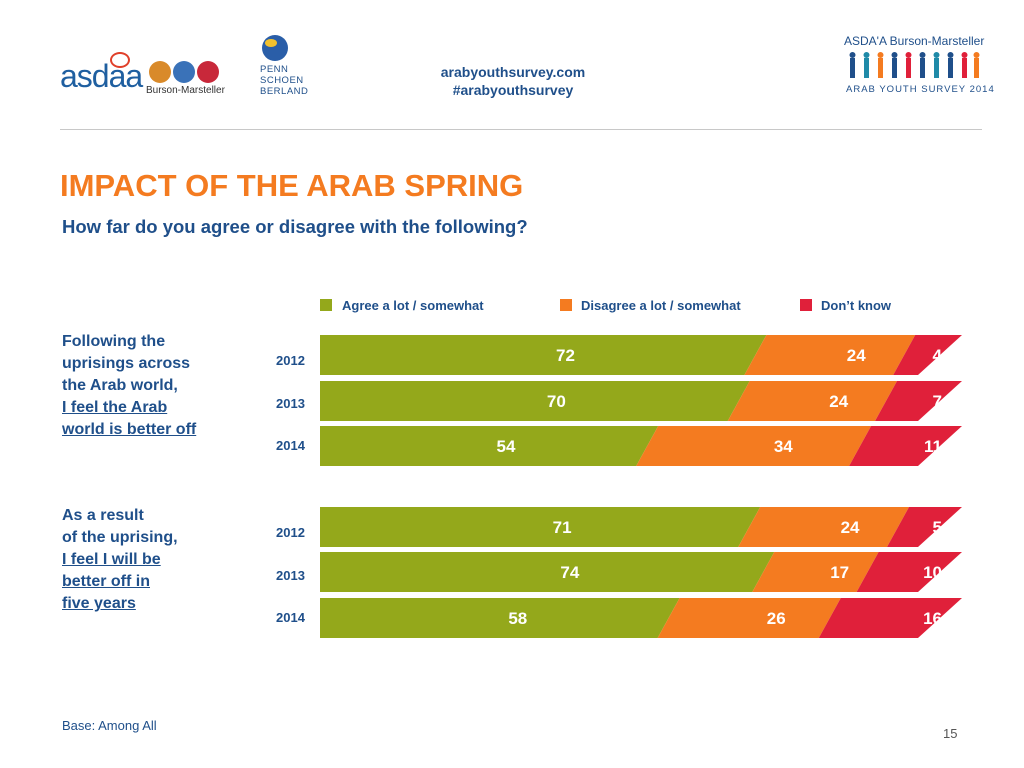 The height and width of the screenshot is (768, 1024). I want to click on data-label-g1-2014-disagree: 34, so click(783, 446).